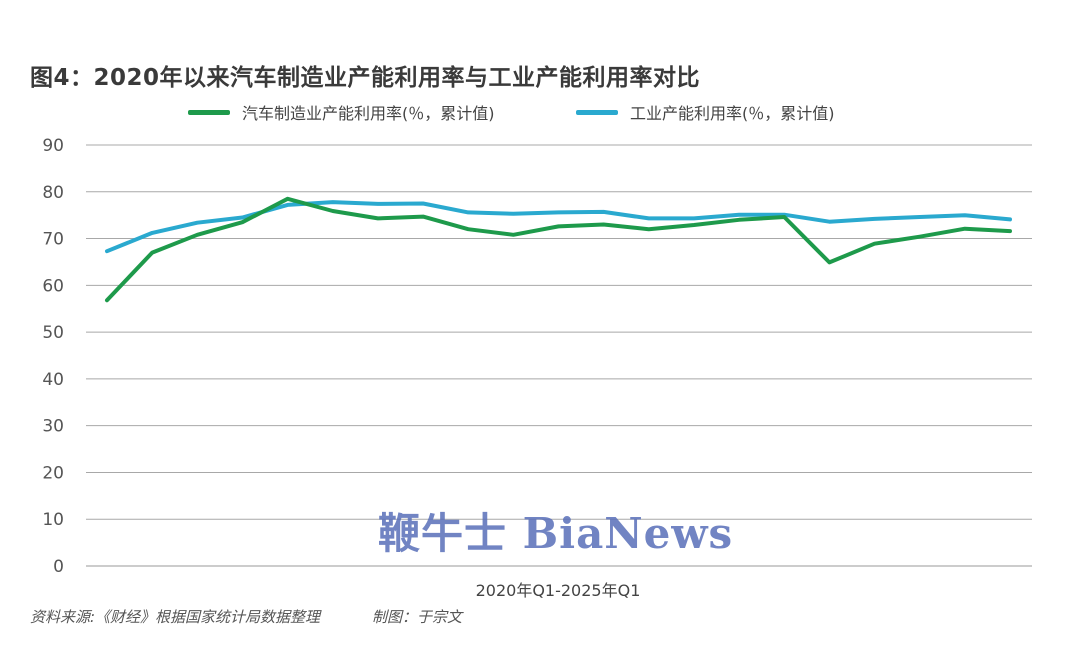 The image size is (1080, 661). I want to click on y-tick-label: 20, so click(53, 473).